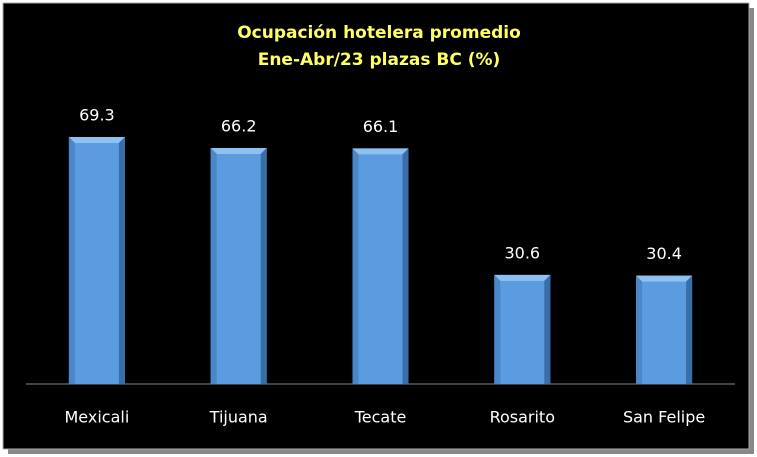 The width and height of the screenshot is (757, 457). I want to click on x-tick-label: Tijuana, so click(238, 417).